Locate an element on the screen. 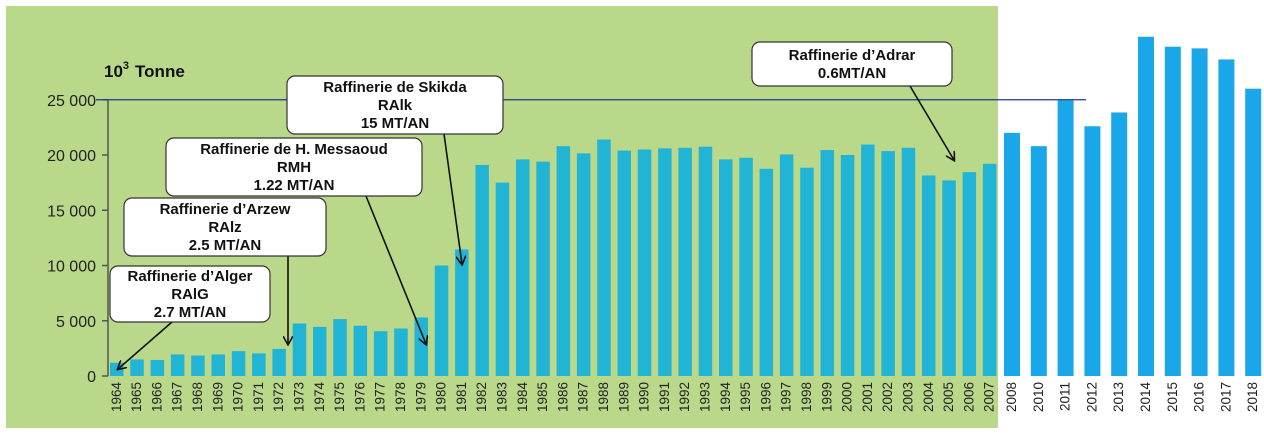  bar-1986 is located at coordinates (563, 261).